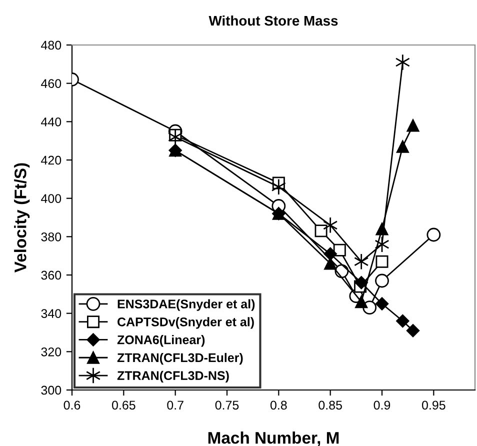  Describe the element at coordinates (124, 405) in the screenshot. I see `x-tick-label: 0.65` at that location.